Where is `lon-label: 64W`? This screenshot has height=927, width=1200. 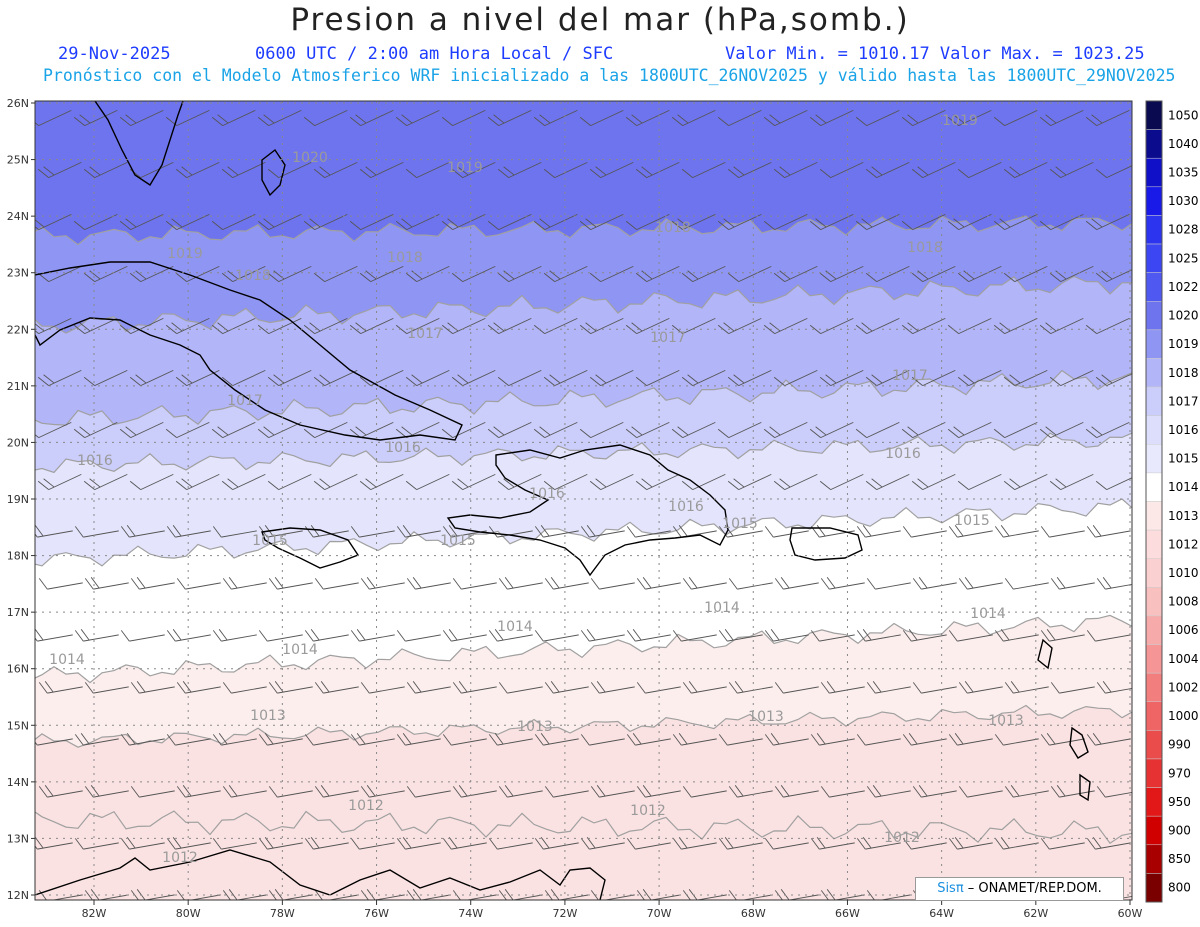
lon-label: 64W is located at coordinates (941, 913).